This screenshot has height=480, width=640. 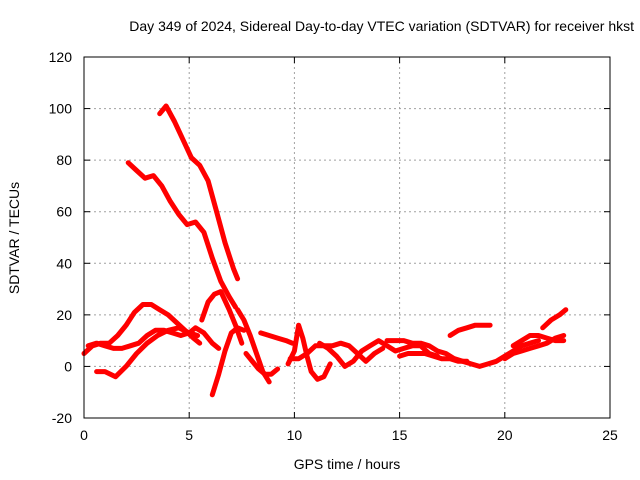 What do you see at coordinates (400, 435) in the screenshot?
I see `x-tick-label: 15` at bounding box center [400, 435].